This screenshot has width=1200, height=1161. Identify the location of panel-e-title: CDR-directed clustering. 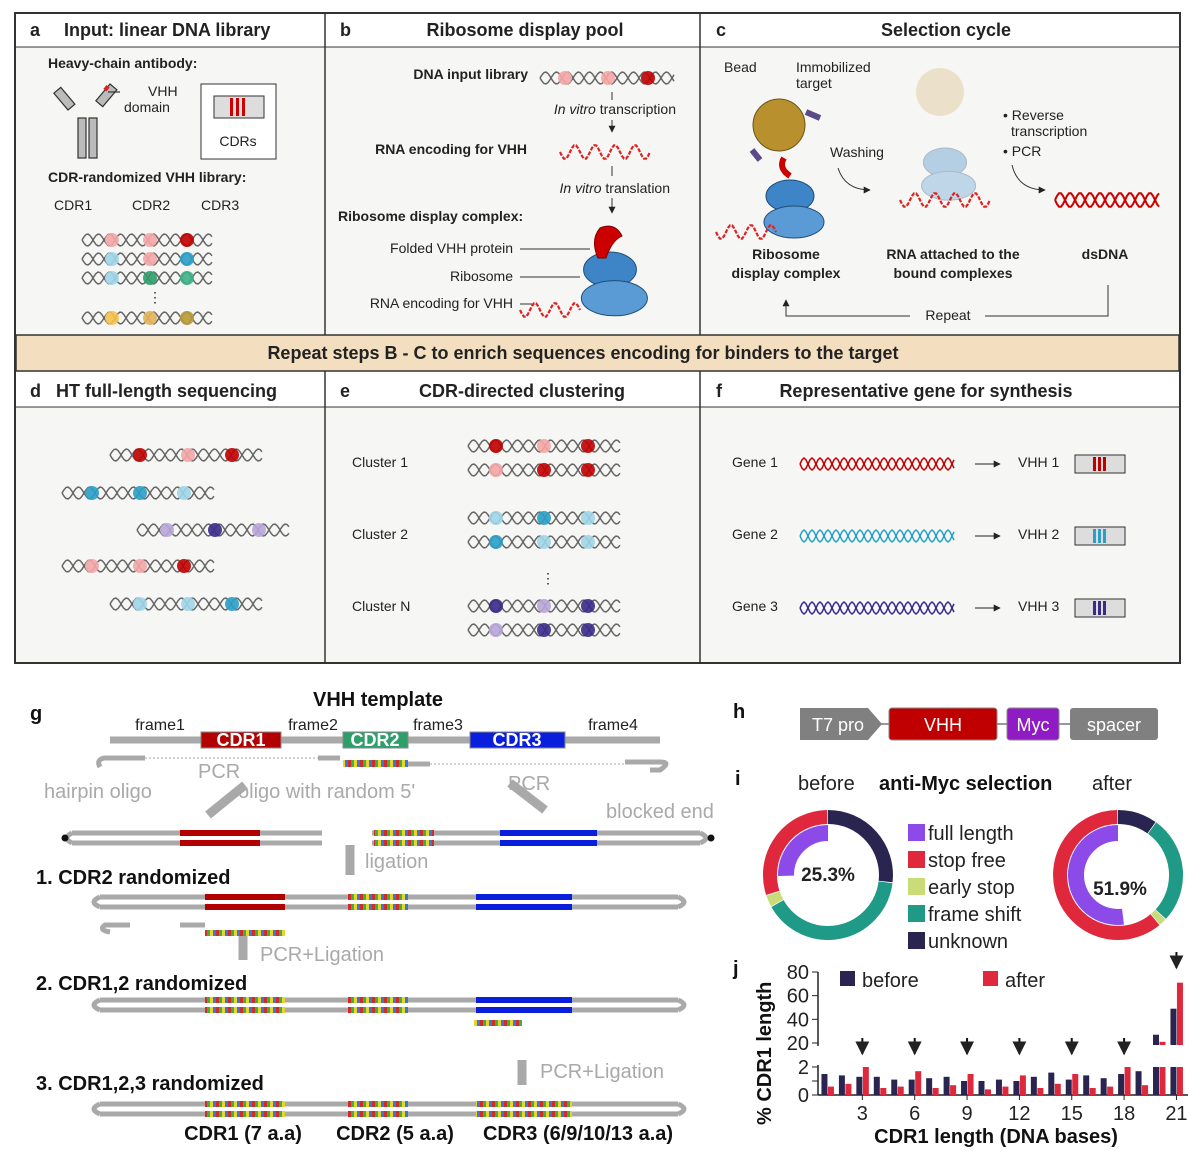
(522, 391).